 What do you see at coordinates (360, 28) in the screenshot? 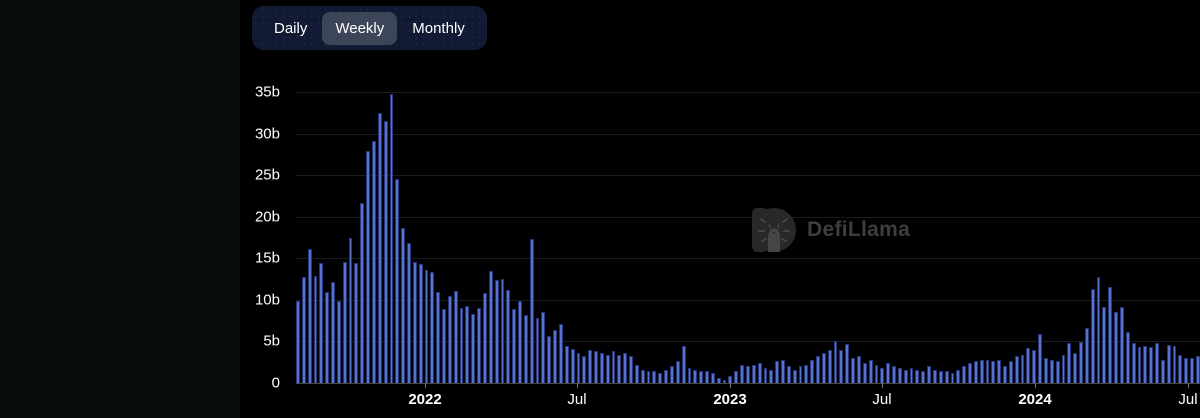
I see `toggle-weekly-button: Weekly` at bounding box center [360, 28].